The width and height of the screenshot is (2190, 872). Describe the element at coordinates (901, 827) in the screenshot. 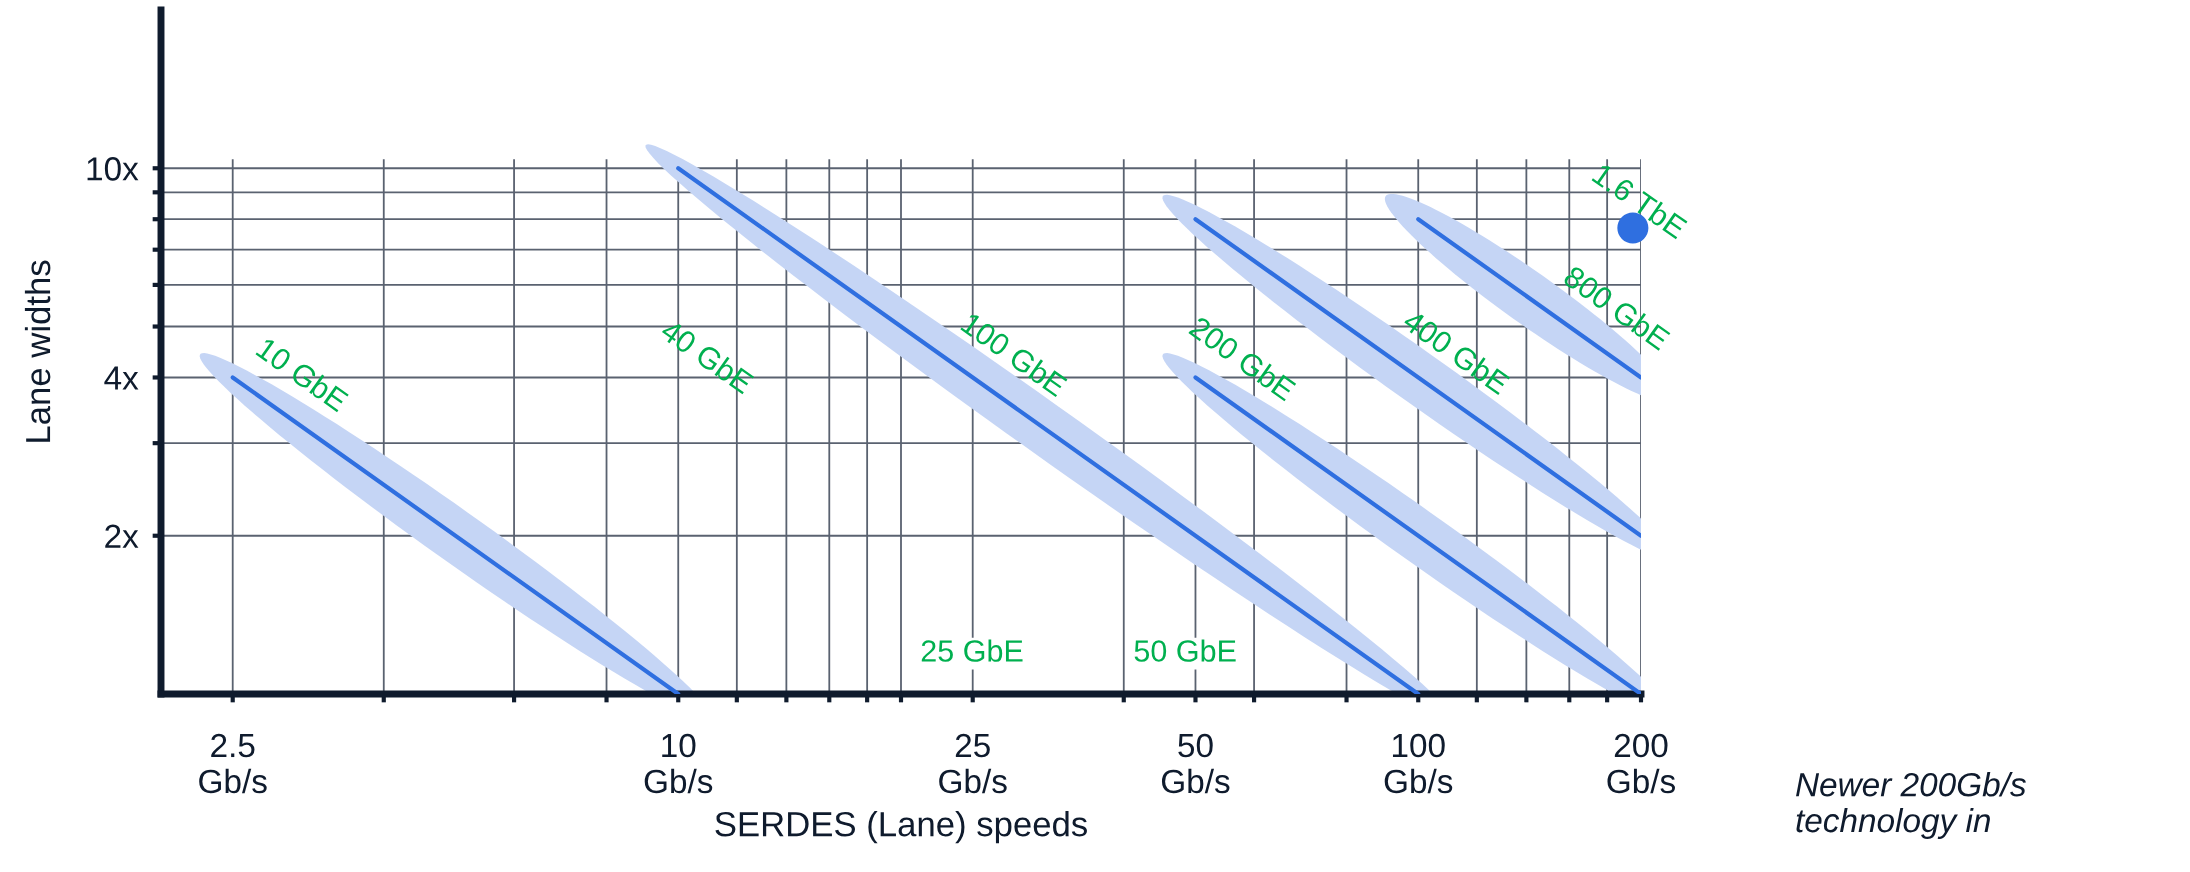

I see `x-axis-title: SERDES (Lane) speeds` at that location.